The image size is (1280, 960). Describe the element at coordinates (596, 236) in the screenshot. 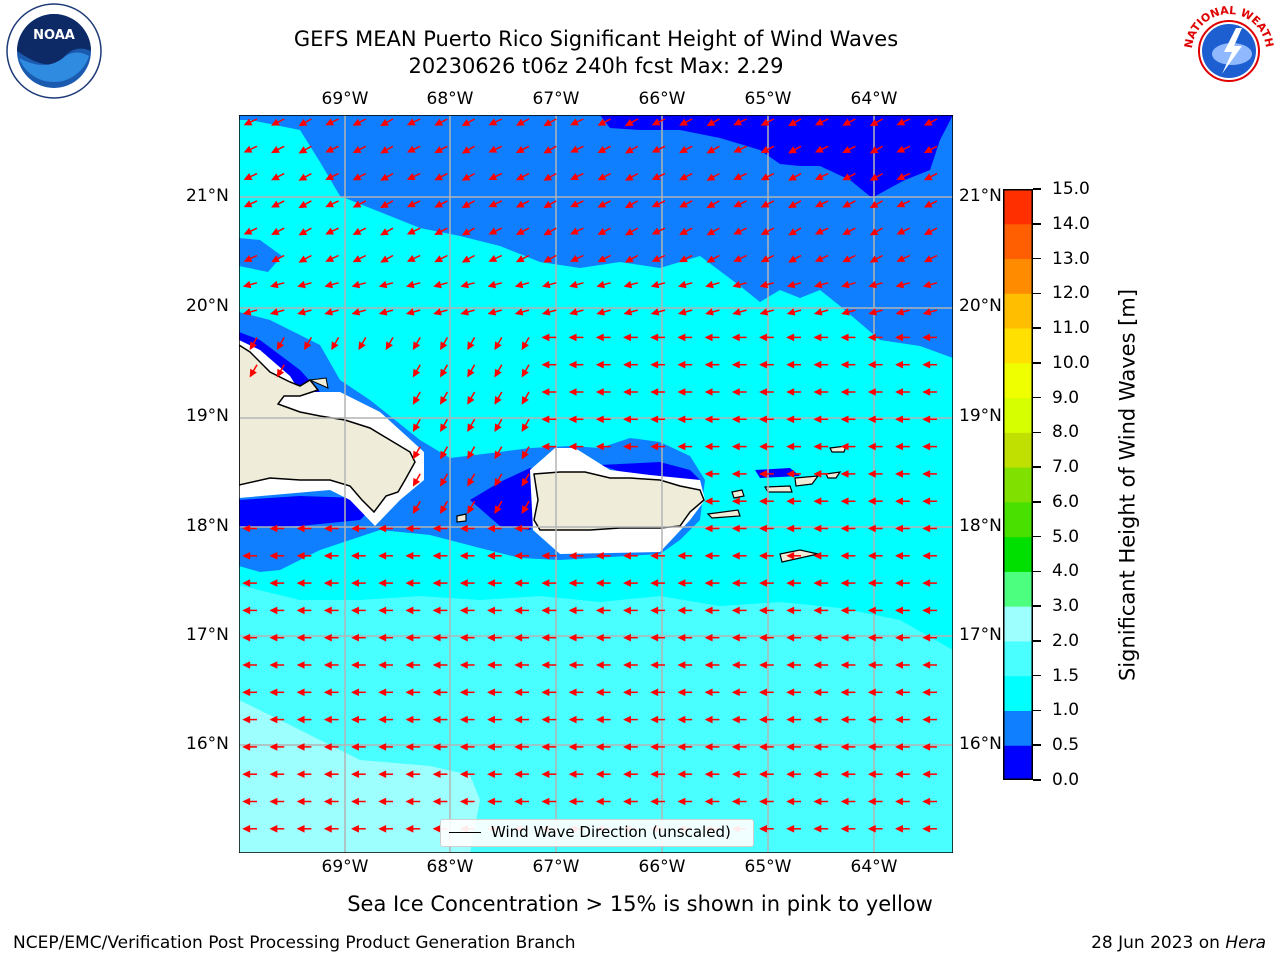

I see `wave-band-0.5-north` at that location.